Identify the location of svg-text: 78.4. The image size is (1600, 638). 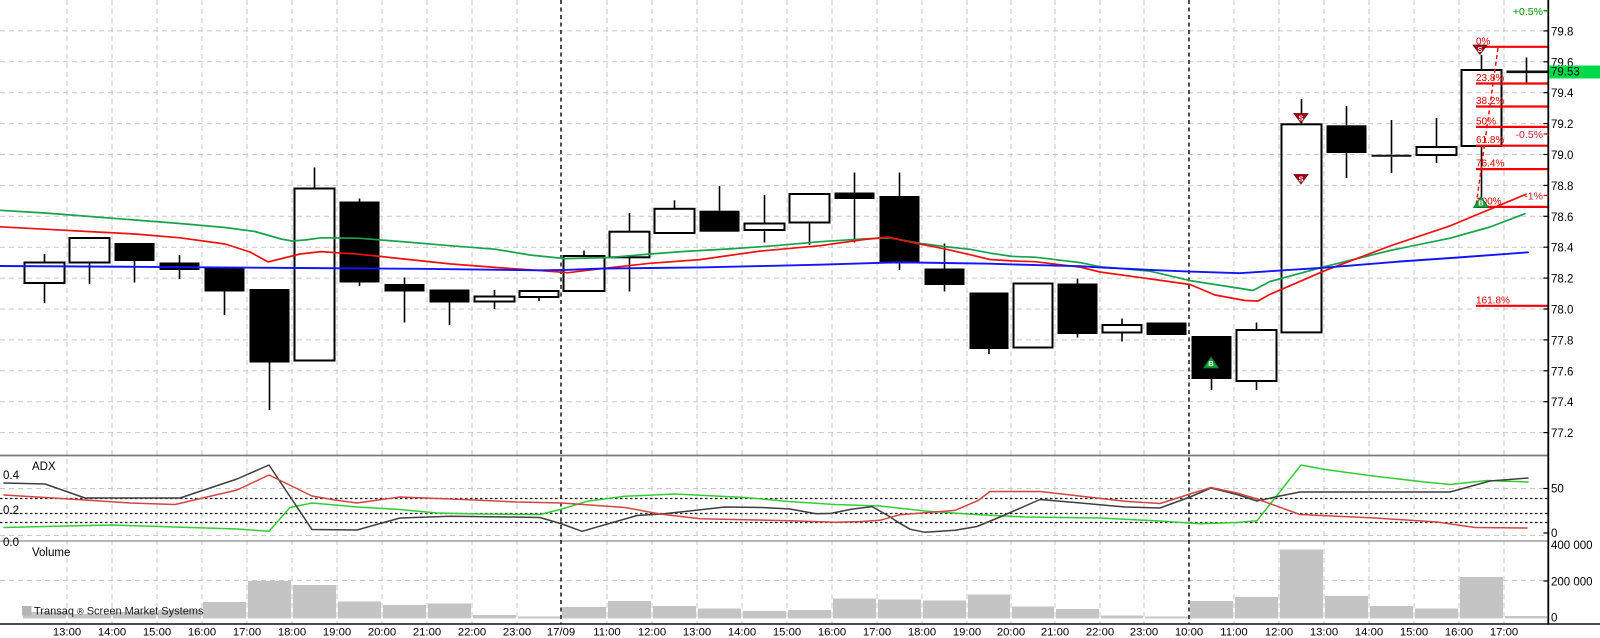
(1562, 249).